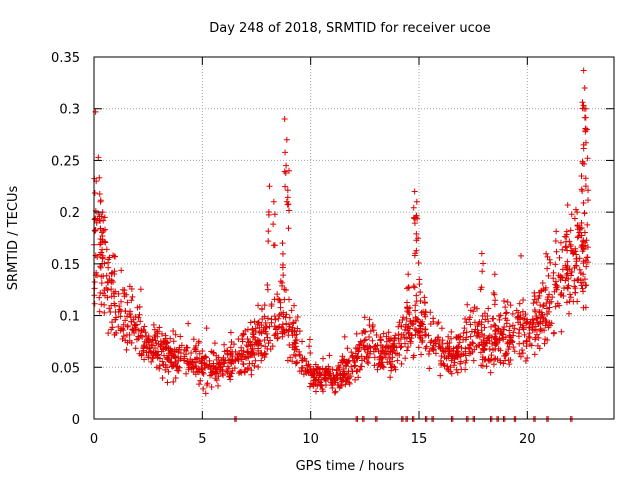 This screenshot has width=640, height=480. Describe the element at coordinates (69, 317) in the screenshot. I see `y-tick-label: 0.1` at that location.